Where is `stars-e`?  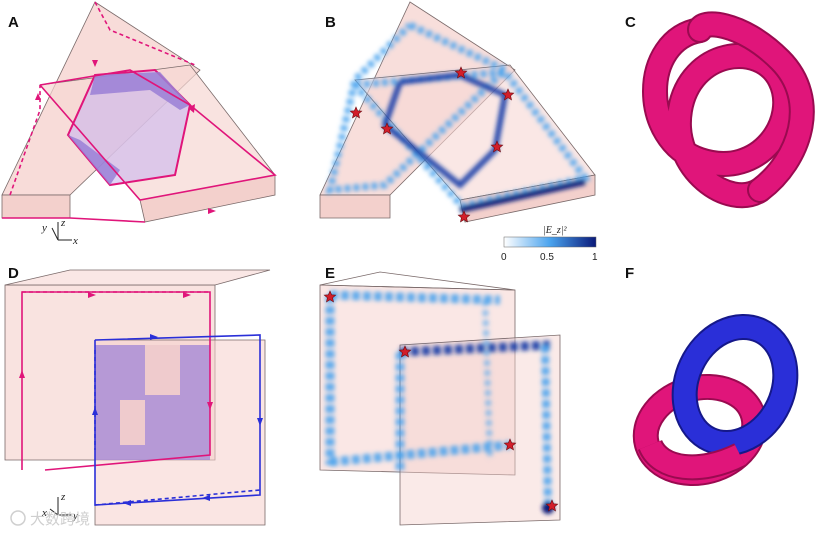
stars-e is located at coordinates (441, 401).